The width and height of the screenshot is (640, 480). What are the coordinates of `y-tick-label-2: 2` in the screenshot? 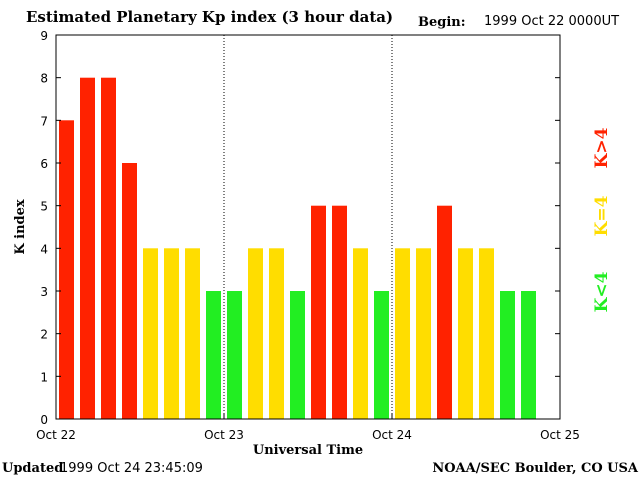 It's located at (44, 335).